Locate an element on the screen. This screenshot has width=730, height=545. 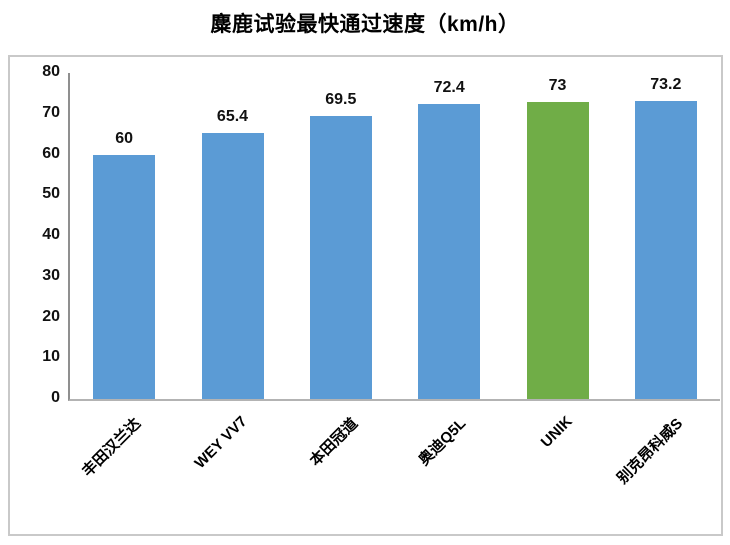
bar-value-label: 73 is located at coordinates (557, 85).